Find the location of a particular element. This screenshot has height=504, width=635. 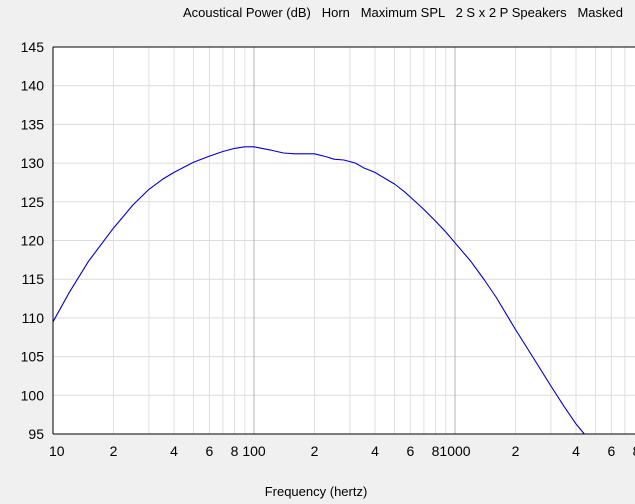

y-tick-label: 120 is located at coordinates (33, 241).